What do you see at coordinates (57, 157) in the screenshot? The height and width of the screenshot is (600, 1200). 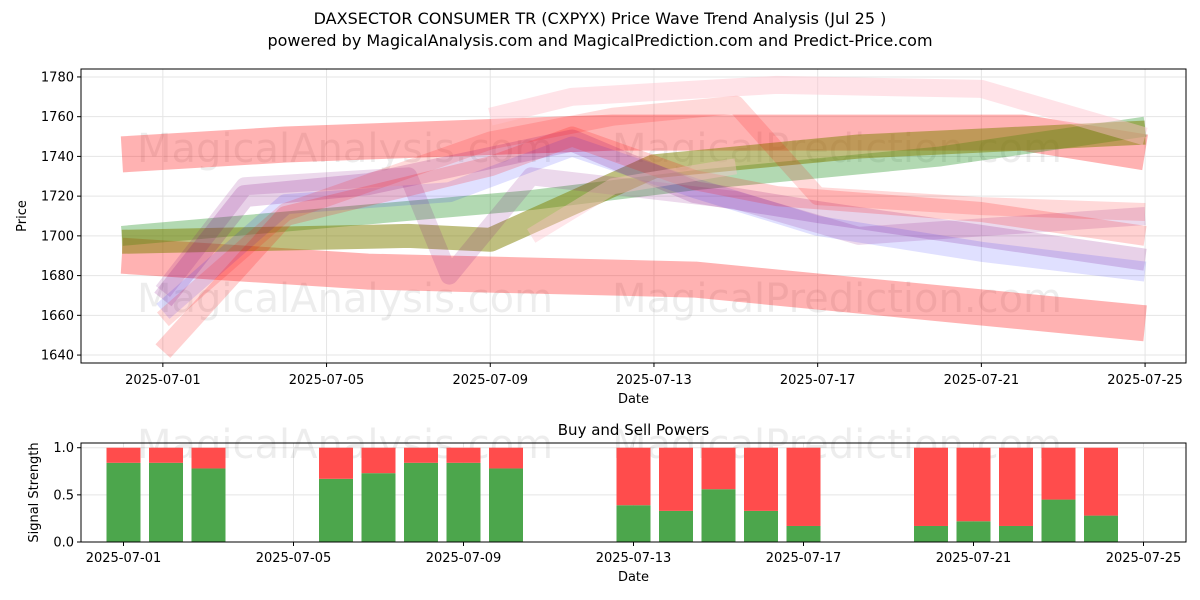 I see `price-y-tick-label: 1740` at bounding box center [57, 157].